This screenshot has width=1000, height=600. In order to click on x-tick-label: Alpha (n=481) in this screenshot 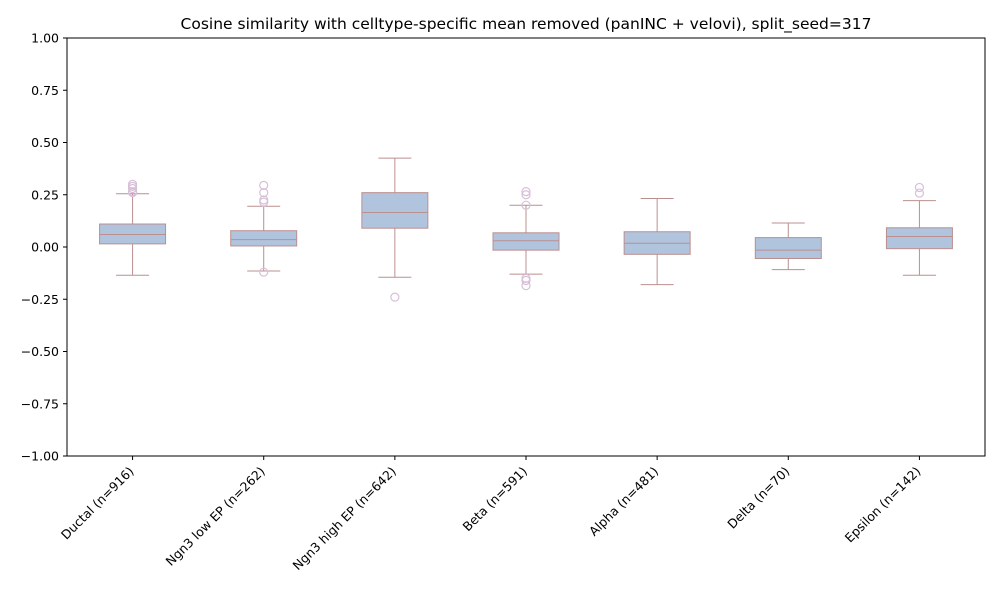, I will do `click(623, 501)`.